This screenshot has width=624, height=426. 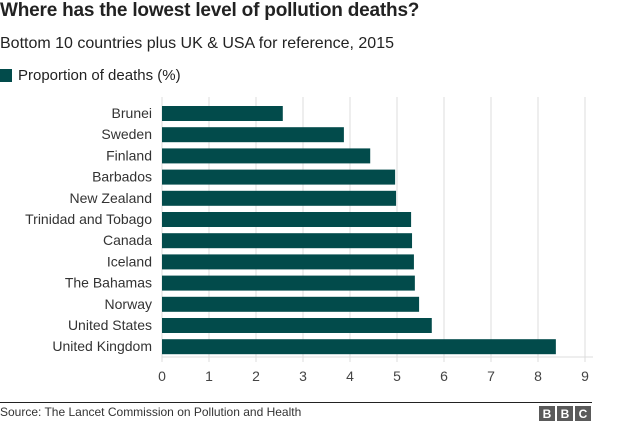 I want to click on category-label: United States, so click(x=110, y=325).